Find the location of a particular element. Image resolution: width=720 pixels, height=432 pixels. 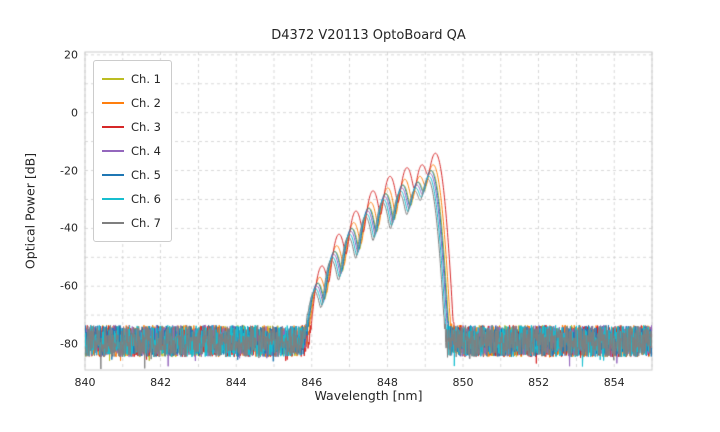

legend-label: Ch. 7 is located at coordinates (146, 223).